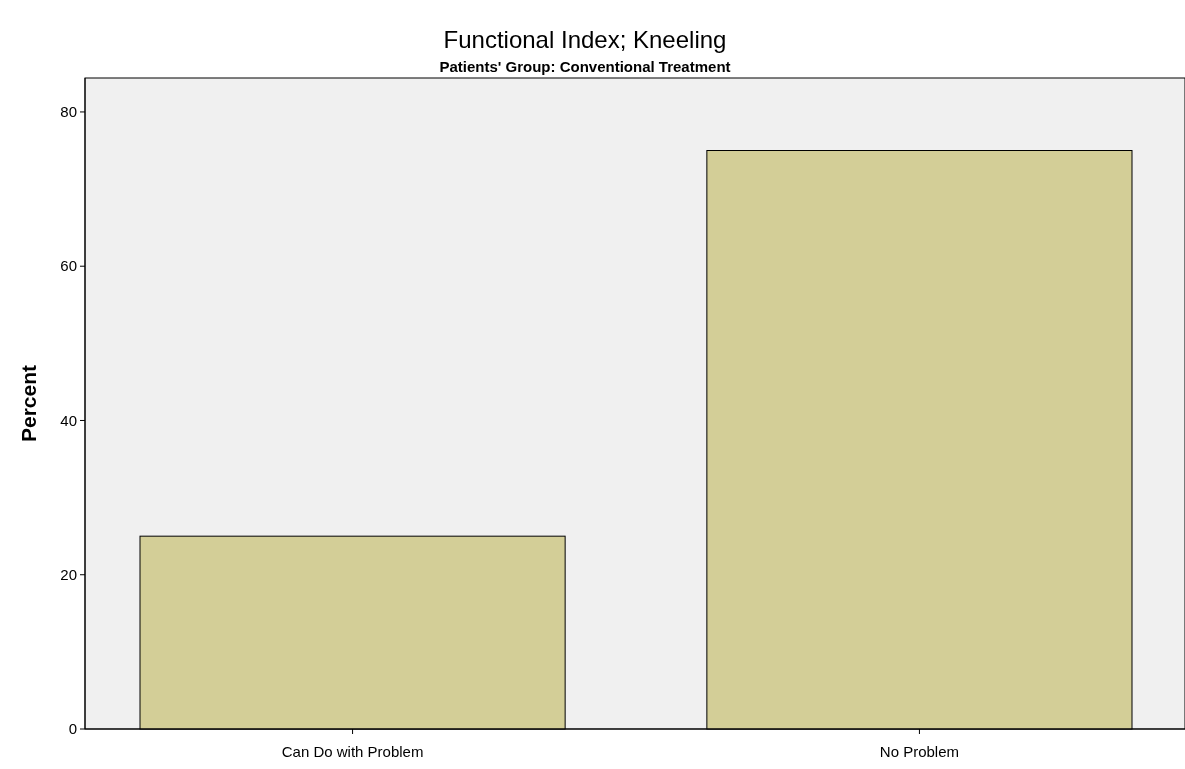 This screenshot has width=1185, height=769. Describe the element at coordinates (585, 39) in the screenshot. I see `chart-title: Functional Index; Kneeling` at that location.